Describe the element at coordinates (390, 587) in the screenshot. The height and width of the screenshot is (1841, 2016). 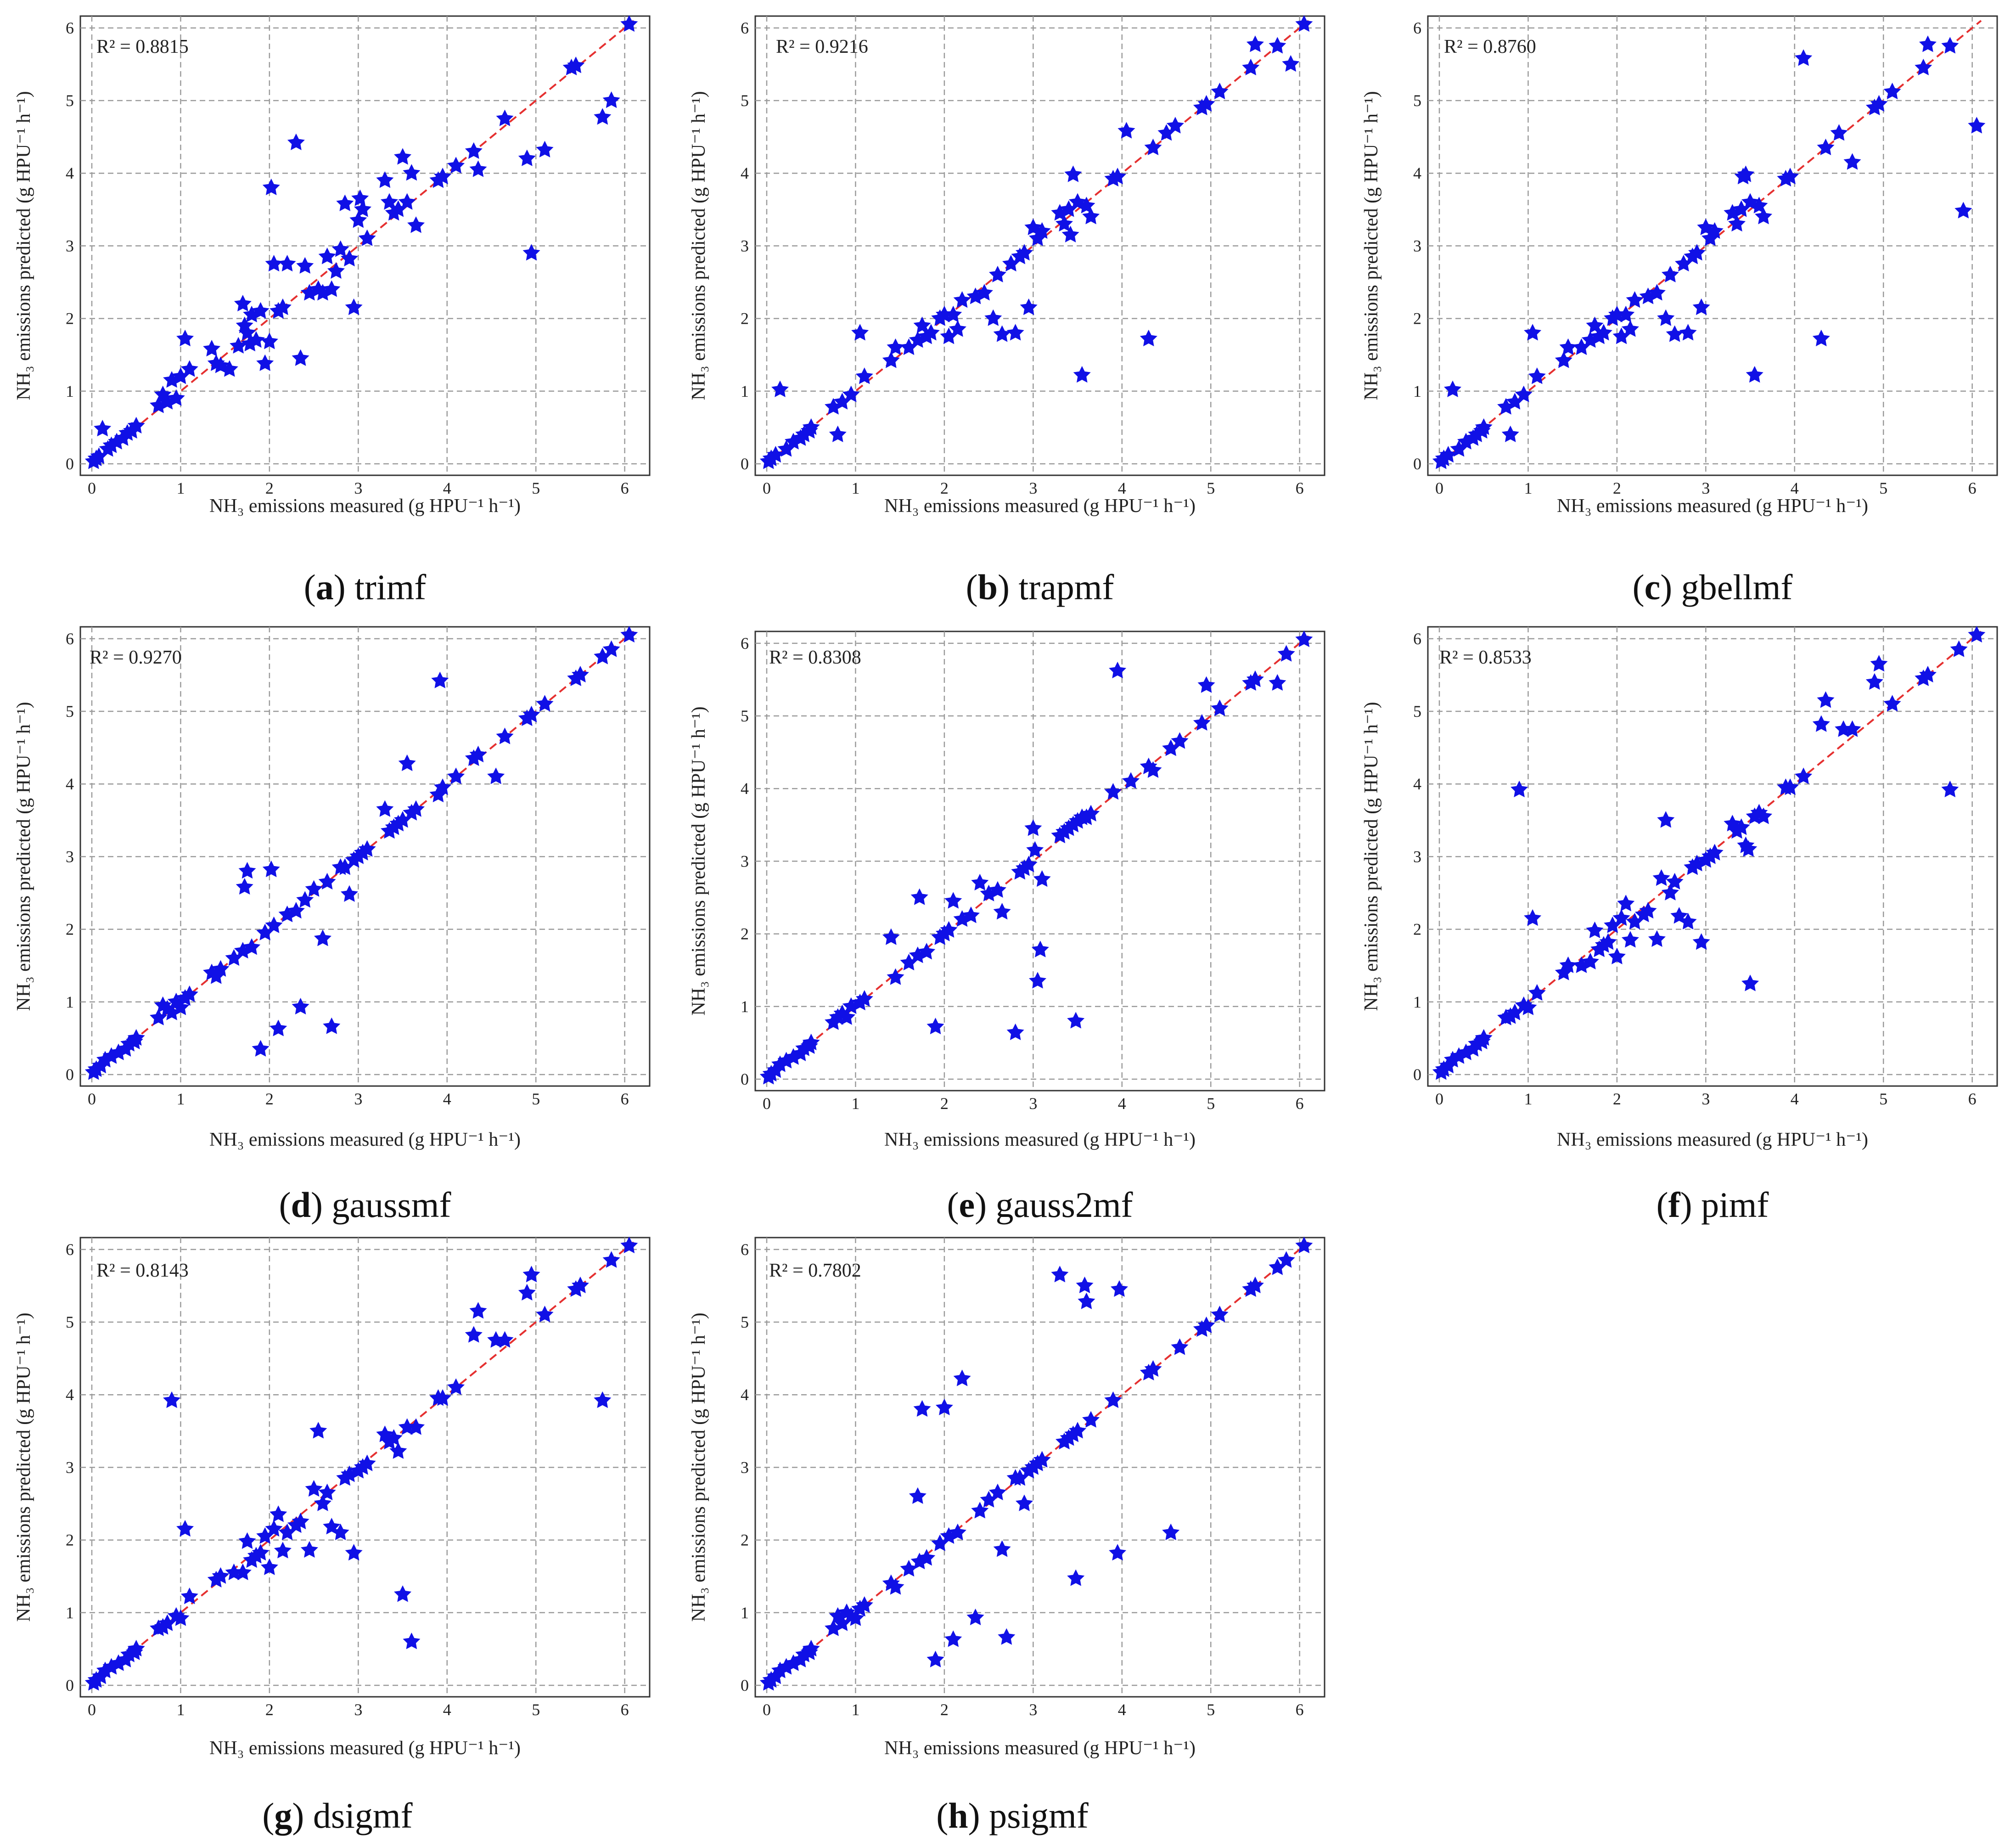
I see `panel-name: trimf` at that location.